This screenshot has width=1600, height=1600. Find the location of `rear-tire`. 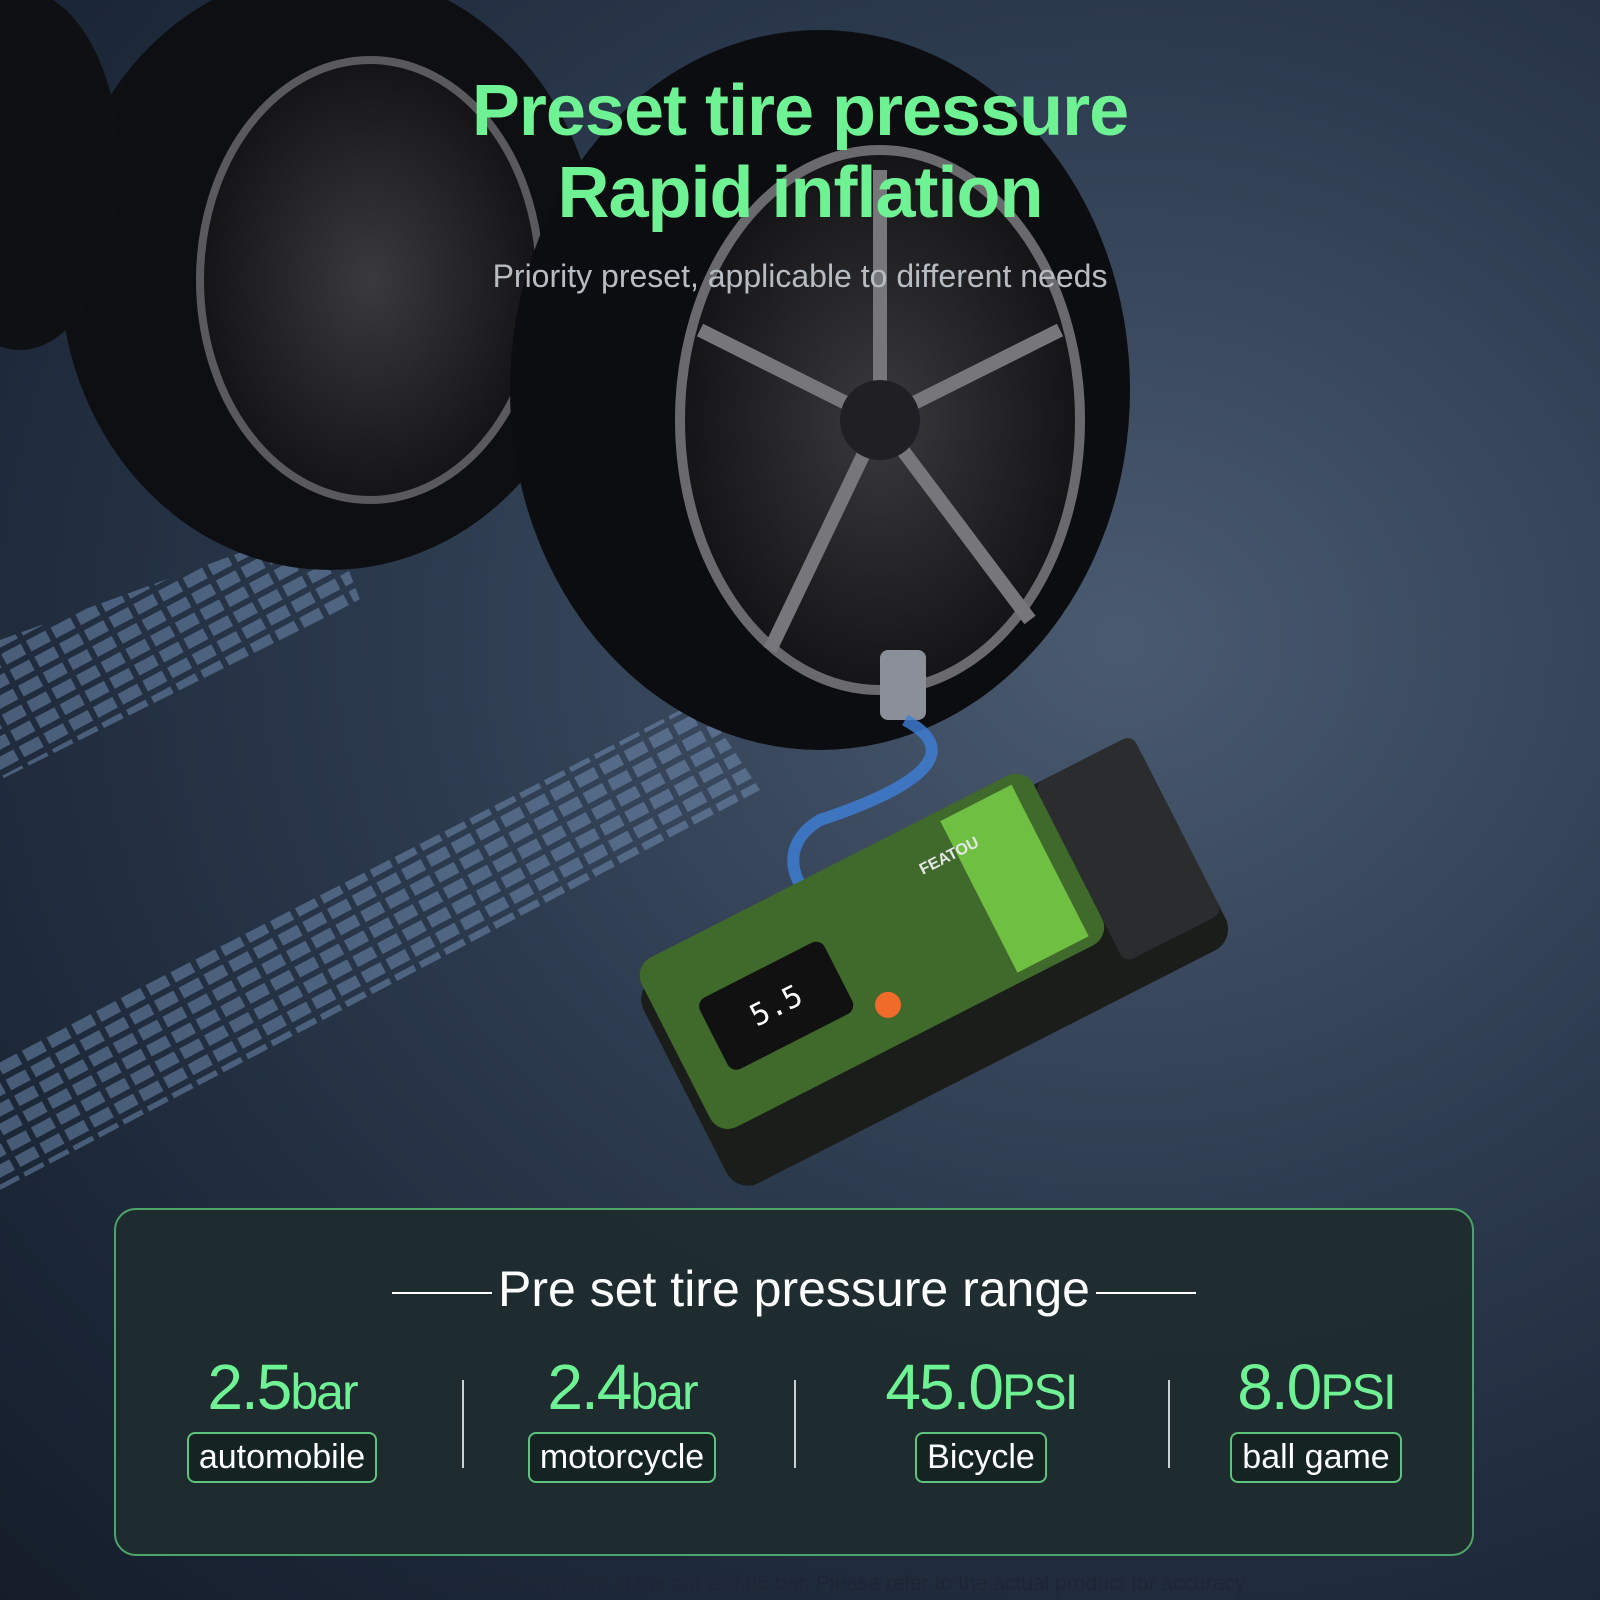

rear-tire is located at coordinates (330, 285).